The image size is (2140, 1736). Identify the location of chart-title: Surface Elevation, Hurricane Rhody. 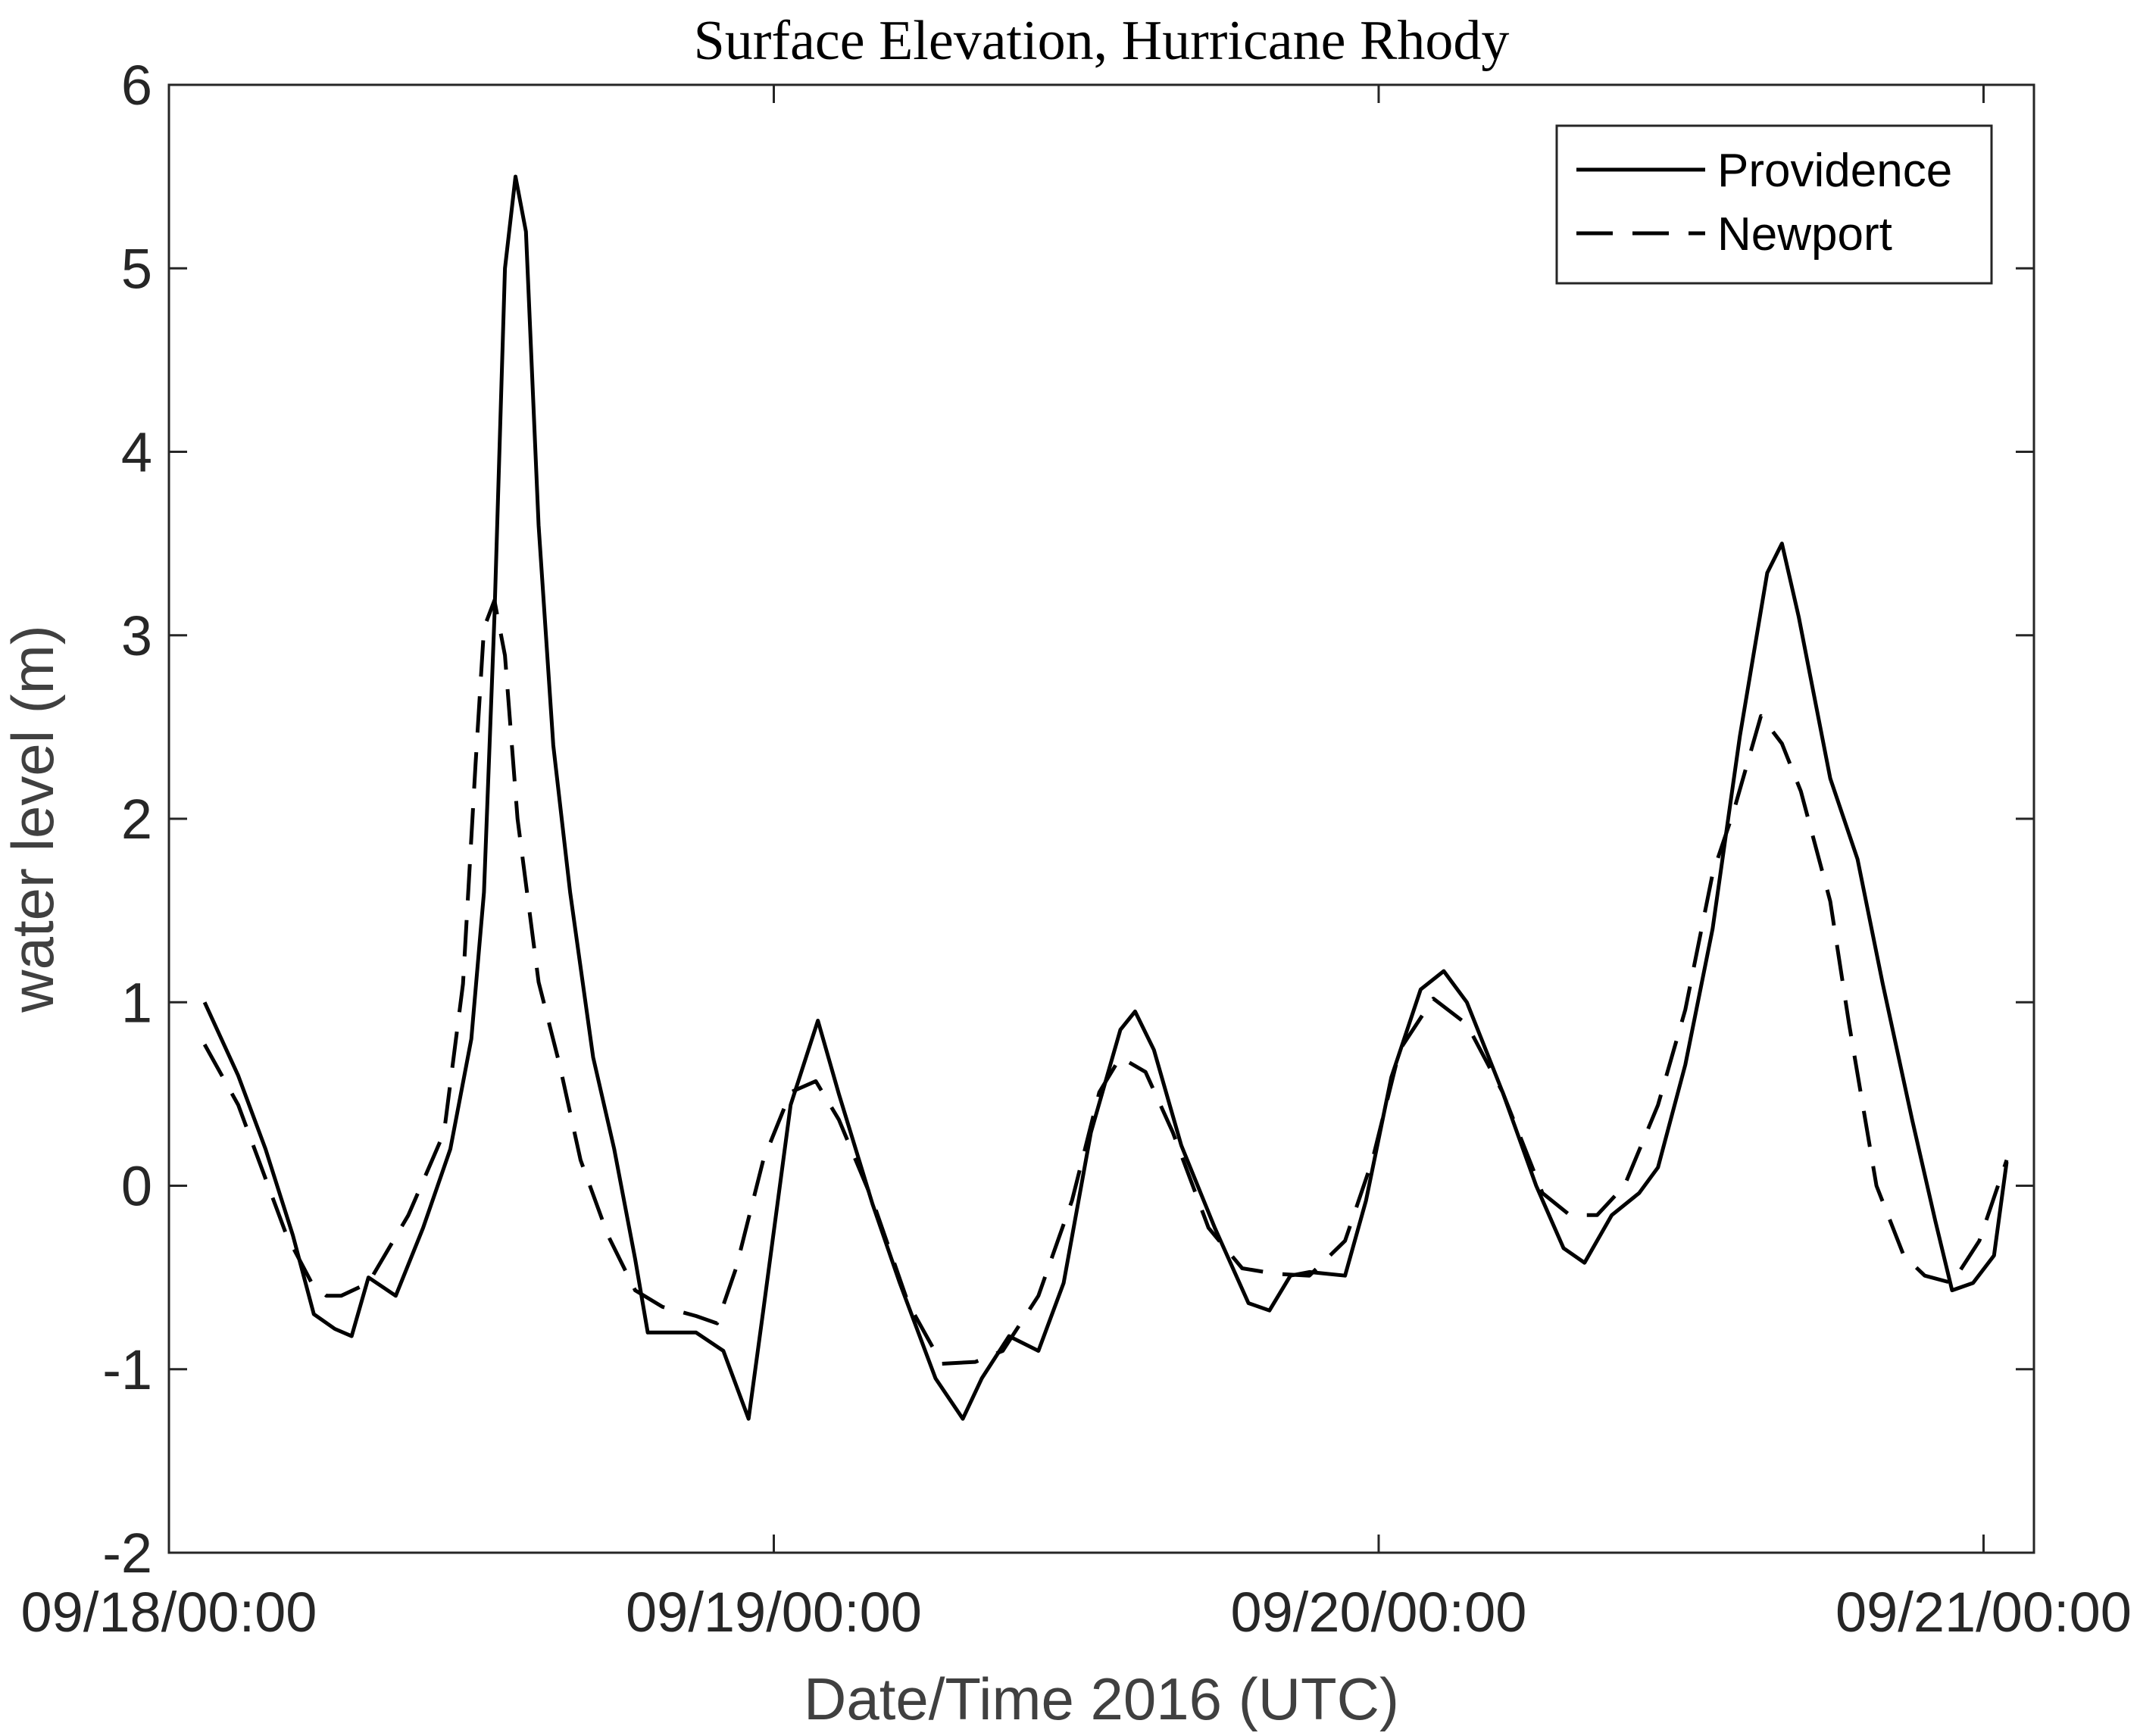
(1102, 41).